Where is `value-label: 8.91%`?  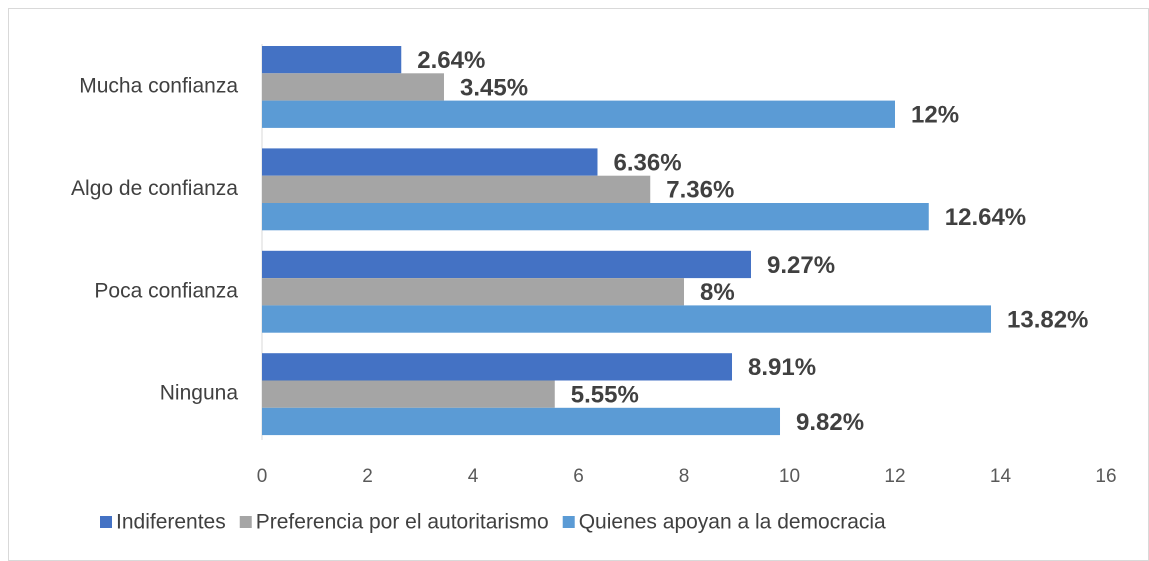
value-label: 8.91% is located at coordinates (782, 367).